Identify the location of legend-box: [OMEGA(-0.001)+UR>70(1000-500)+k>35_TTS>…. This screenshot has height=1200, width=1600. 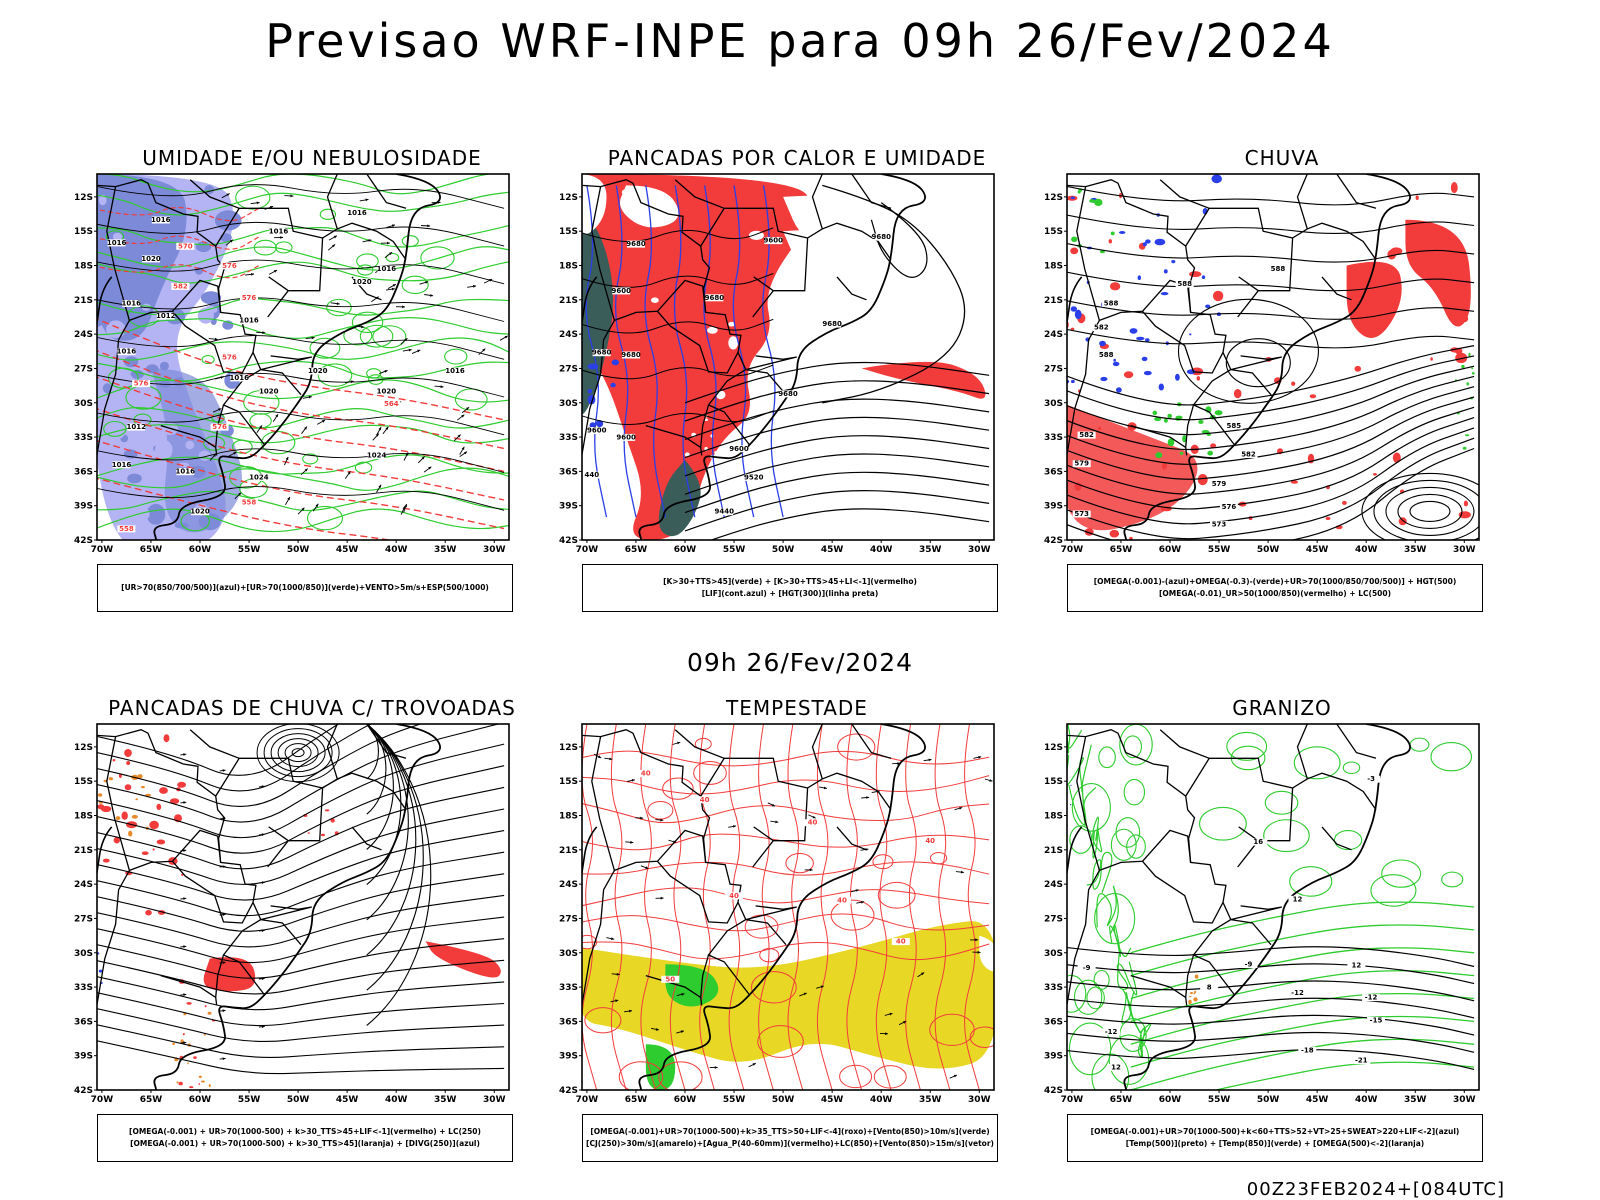
(790, 1138).